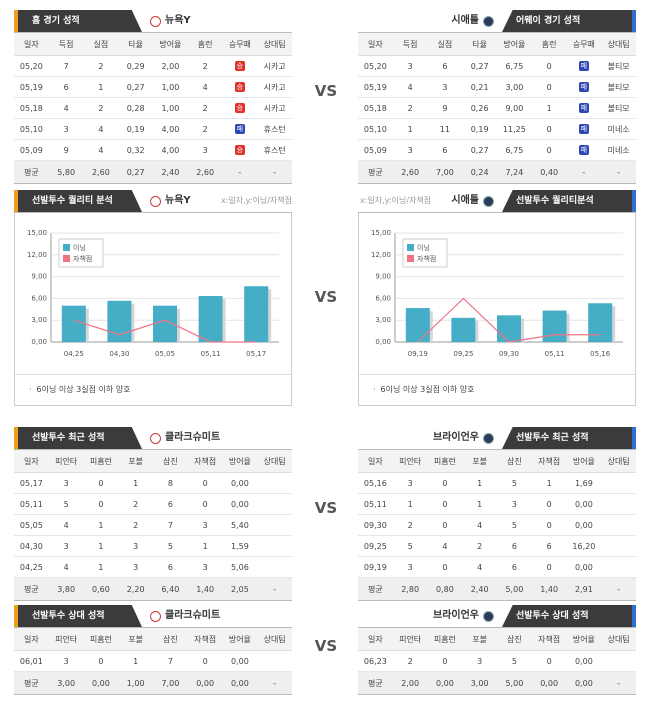  I want to click on cell: 09,30, so click(375, 525).